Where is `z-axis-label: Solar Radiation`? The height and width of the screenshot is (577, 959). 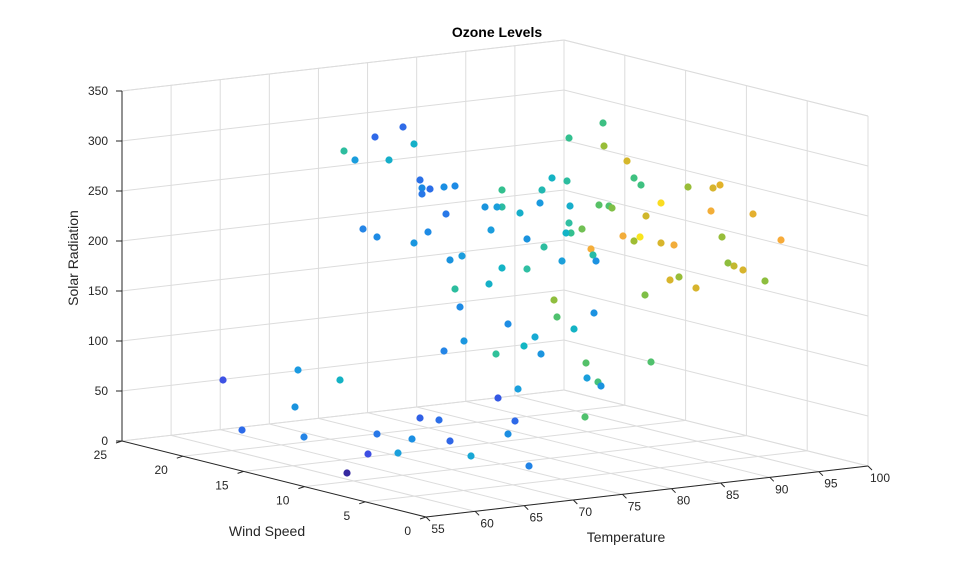
z-axis-label: Solar Radiation is located at coordinates (73, 258).